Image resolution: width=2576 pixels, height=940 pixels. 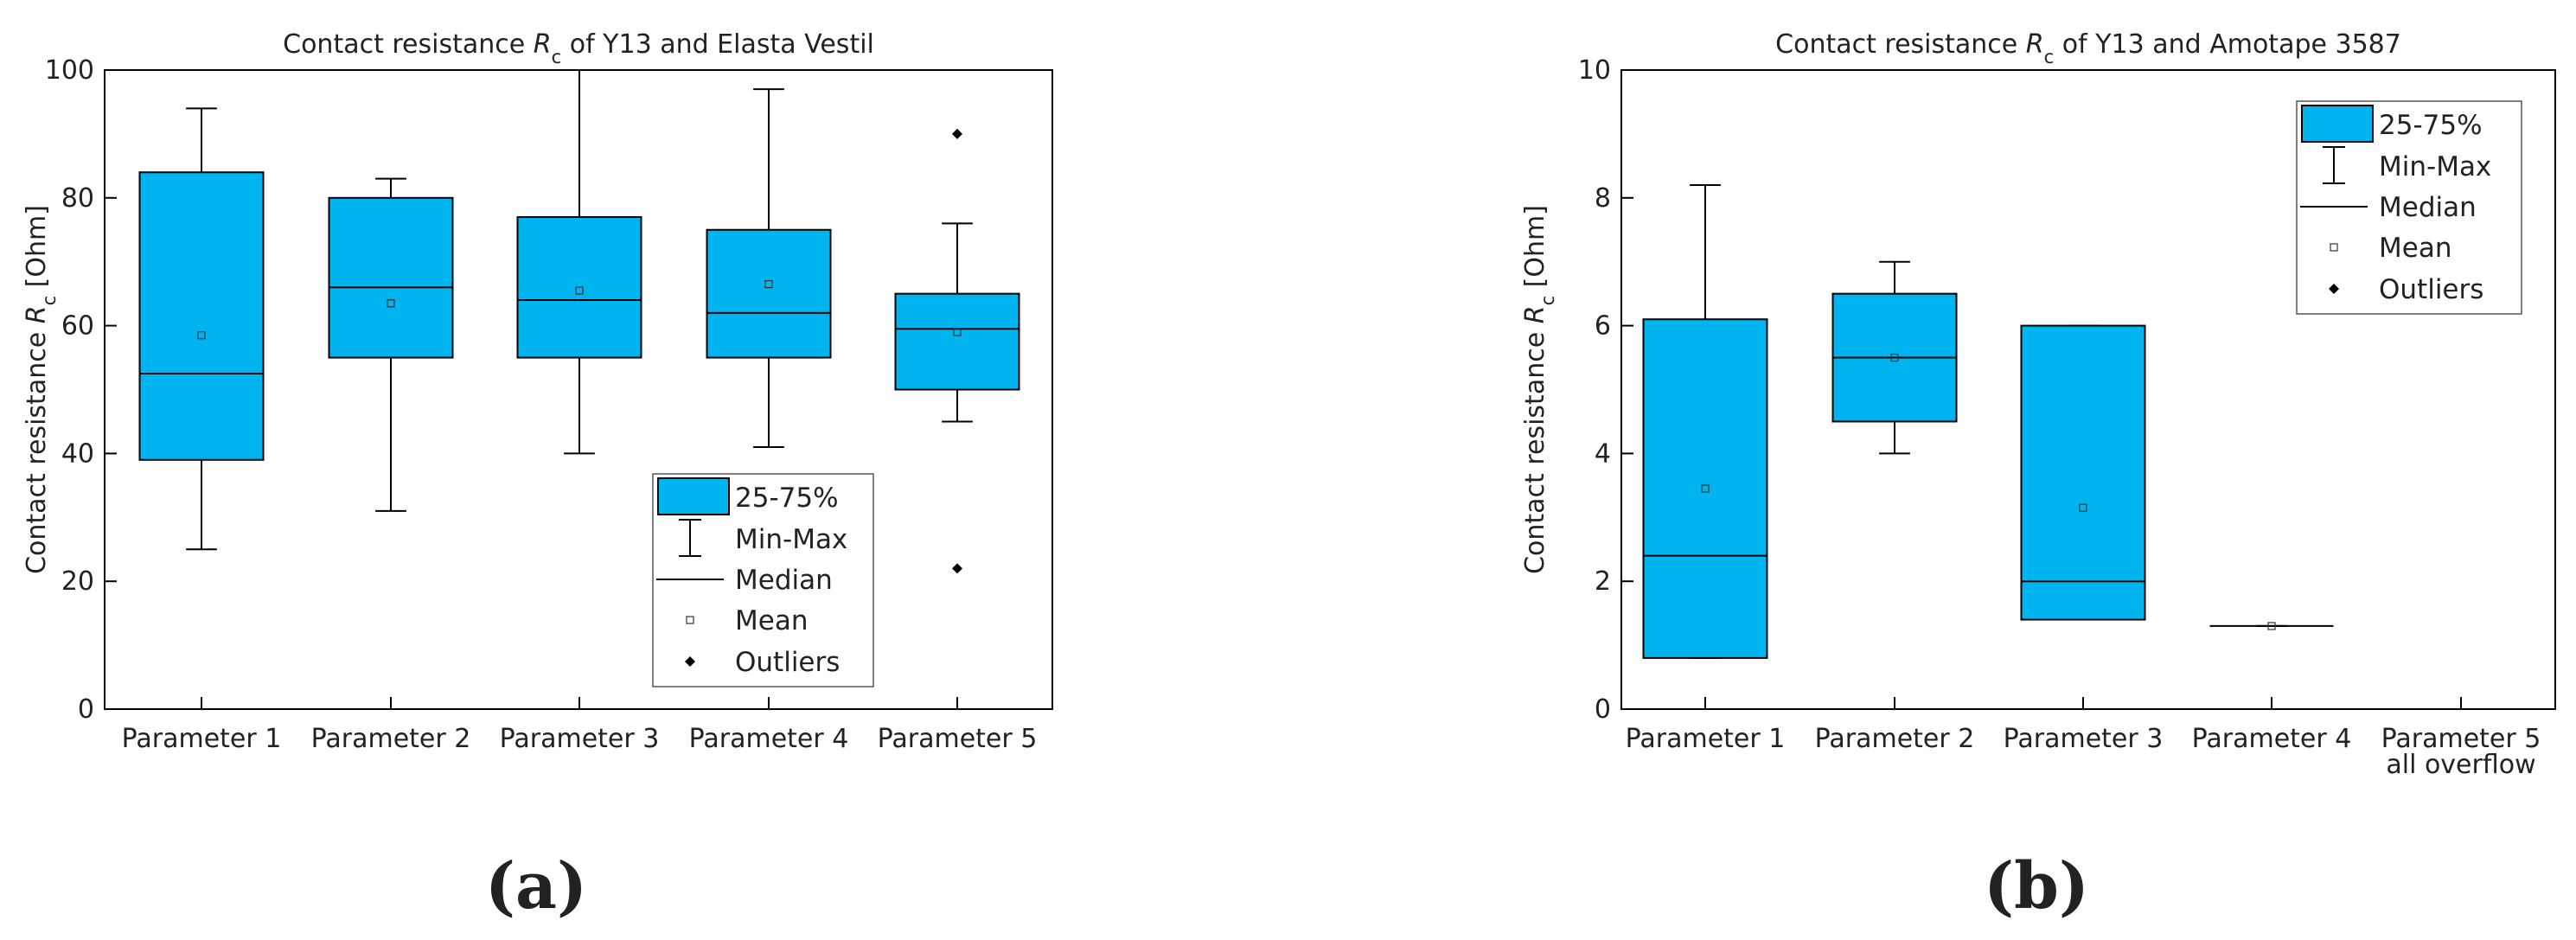 I want to click on panel-label: (b), so click(x=2036, y=887).